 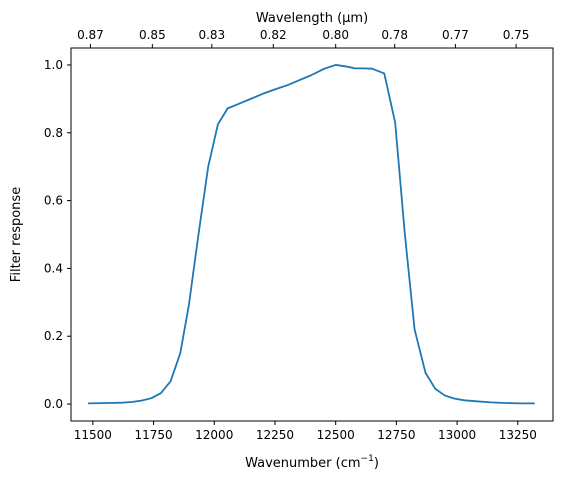 I want to click on y-tick-label: 0.6, so click(x=53, y=201).